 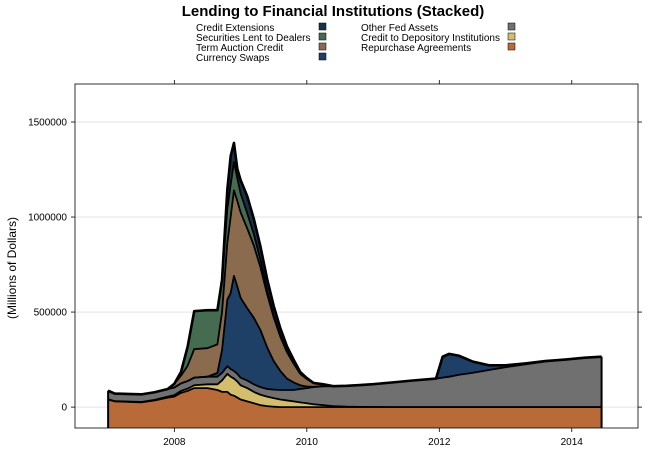 I want to click on y-tick-label-0: 0, so click(x=64, y=408).